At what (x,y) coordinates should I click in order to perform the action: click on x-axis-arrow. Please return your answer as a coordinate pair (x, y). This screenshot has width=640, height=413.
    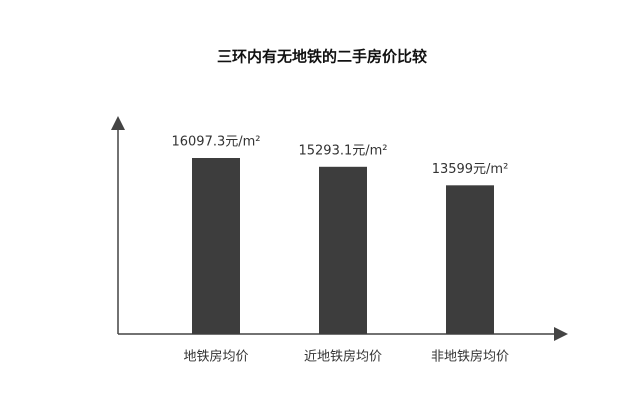
    Looking at the image, I should click on (561, 334).